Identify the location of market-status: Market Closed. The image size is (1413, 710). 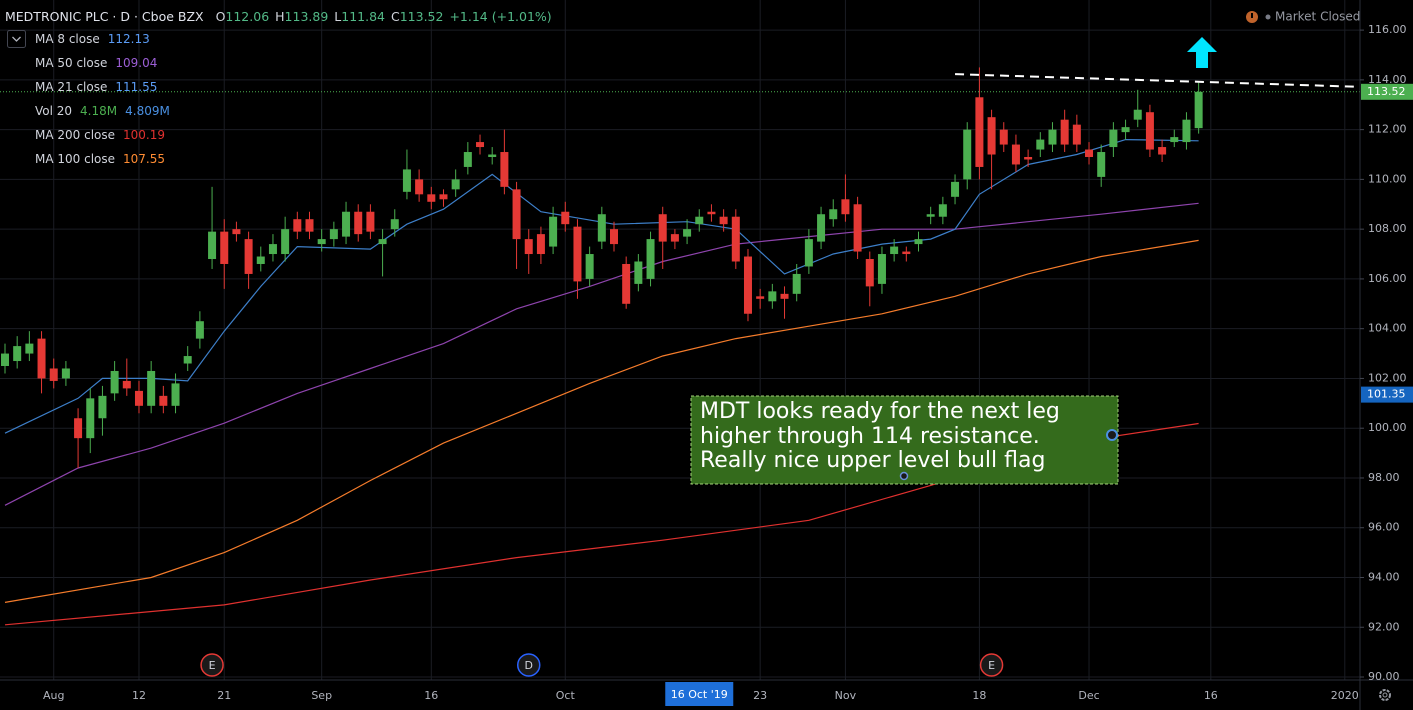
(1303, 17).